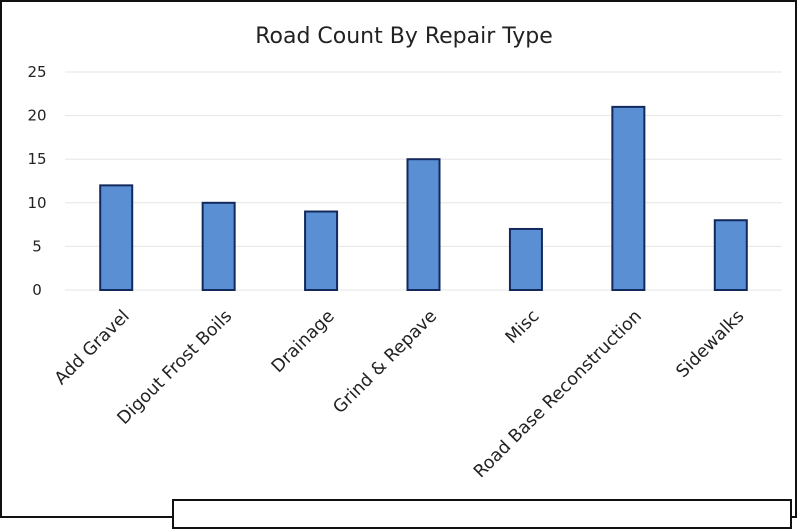 The height and width of the screenshot is (529, 797). Describe the element at coordinates (36, 181) in the screenshot. I see `y-axis-ticks: 0 5 10 15 20 25` at that location.